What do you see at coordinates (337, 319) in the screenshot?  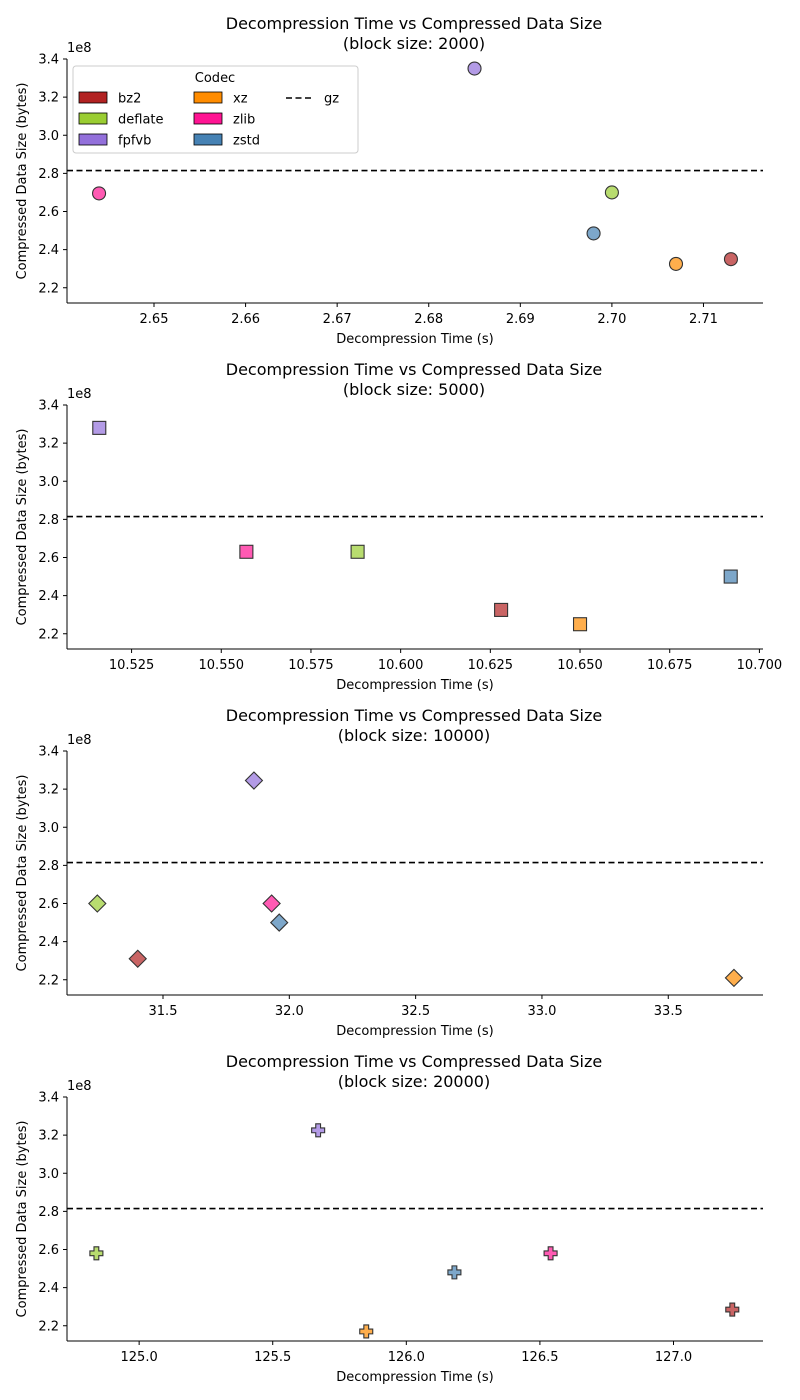 I see `x-tick-label: 2.67` at bounding box center [337, 319].